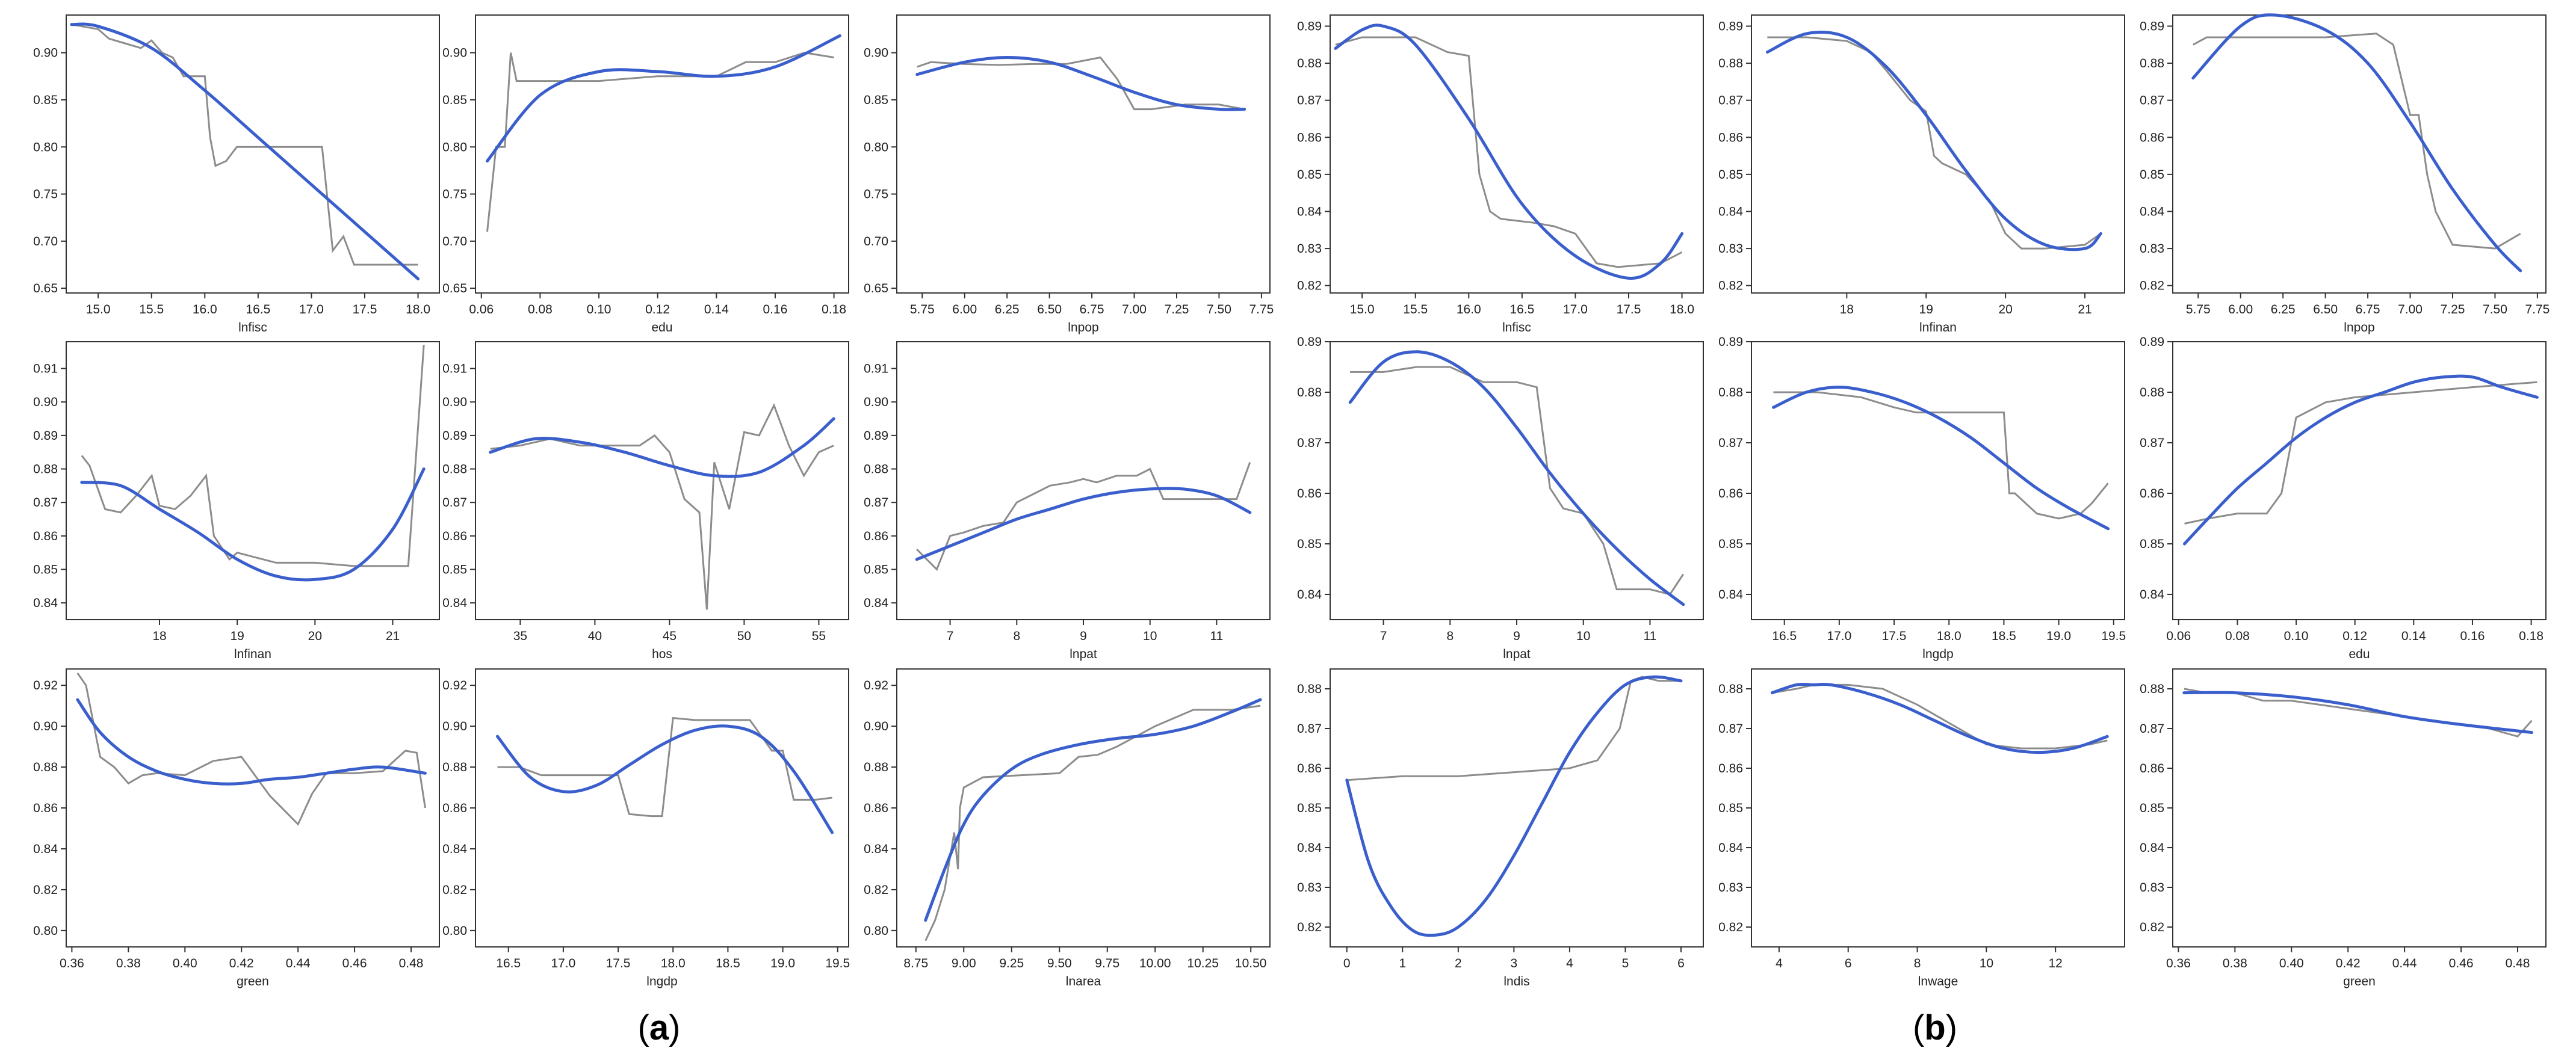 This screenshot has height=1057, width=2576. What do you see at coordinates (2178, 636) in the screenshot?
I see `x-tick-label: 0.06` at bounding box center [2178, 636].